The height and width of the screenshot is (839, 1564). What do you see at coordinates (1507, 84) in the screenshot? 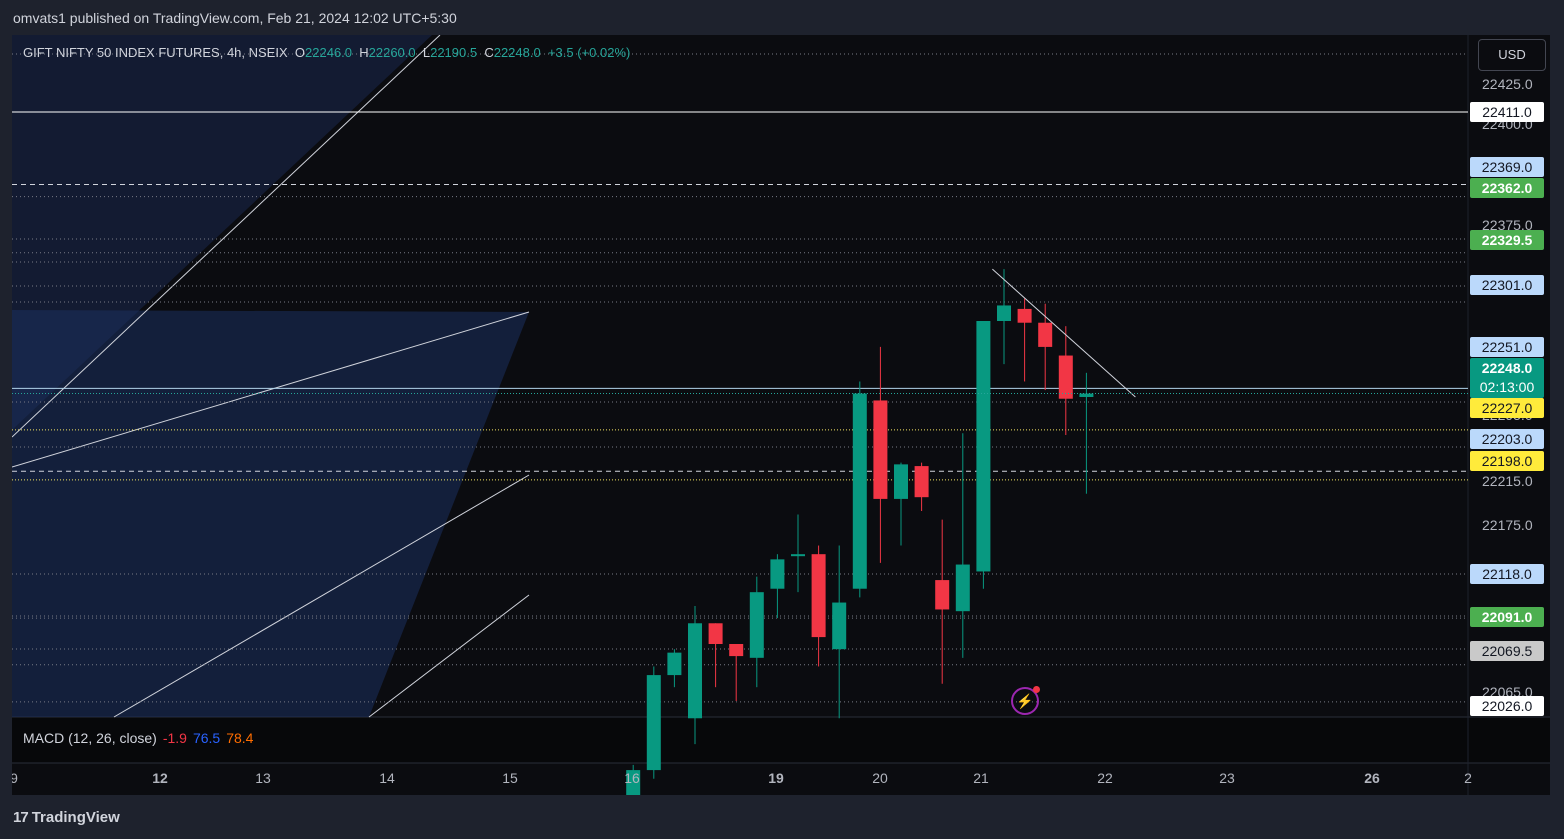
I see `price-tick-label: 22425.0` at bounding box center [1507, 84].